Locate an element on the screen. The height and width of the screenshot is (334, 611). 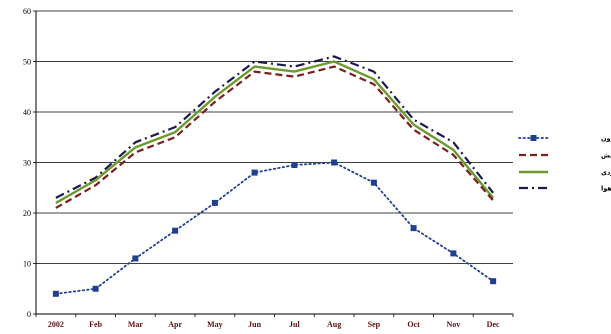
y-tick-label: 0 is located at coordinates (29, 314).